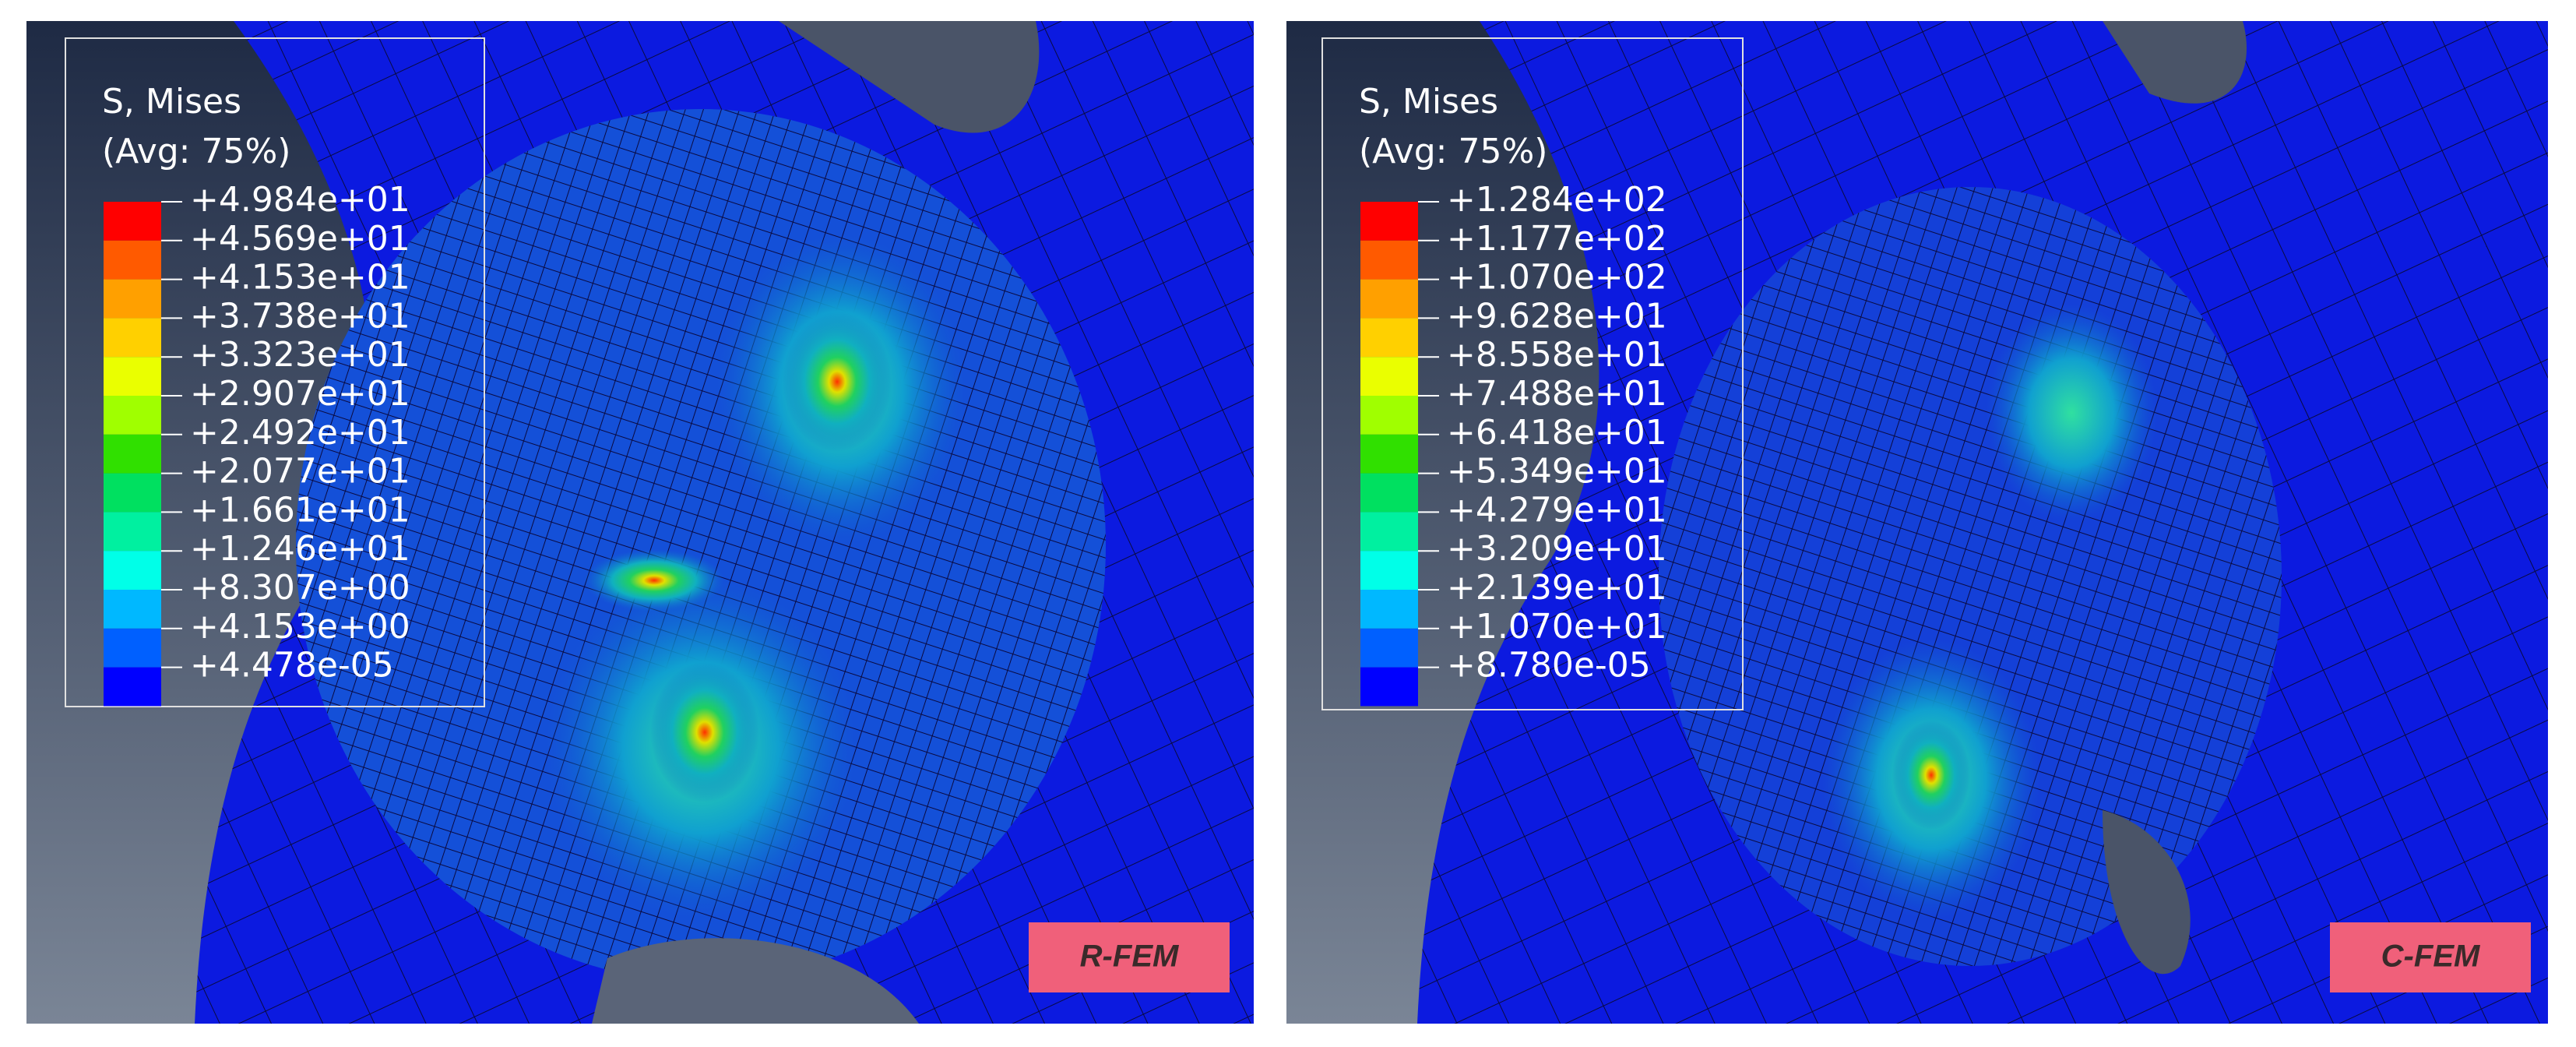 This screenshot has height=1047, width=2576. What do you see at coordinates (1557, 549) in the screenshot?
I see `legend-label: +3.209e+01` at bounding box center [1557, 549].